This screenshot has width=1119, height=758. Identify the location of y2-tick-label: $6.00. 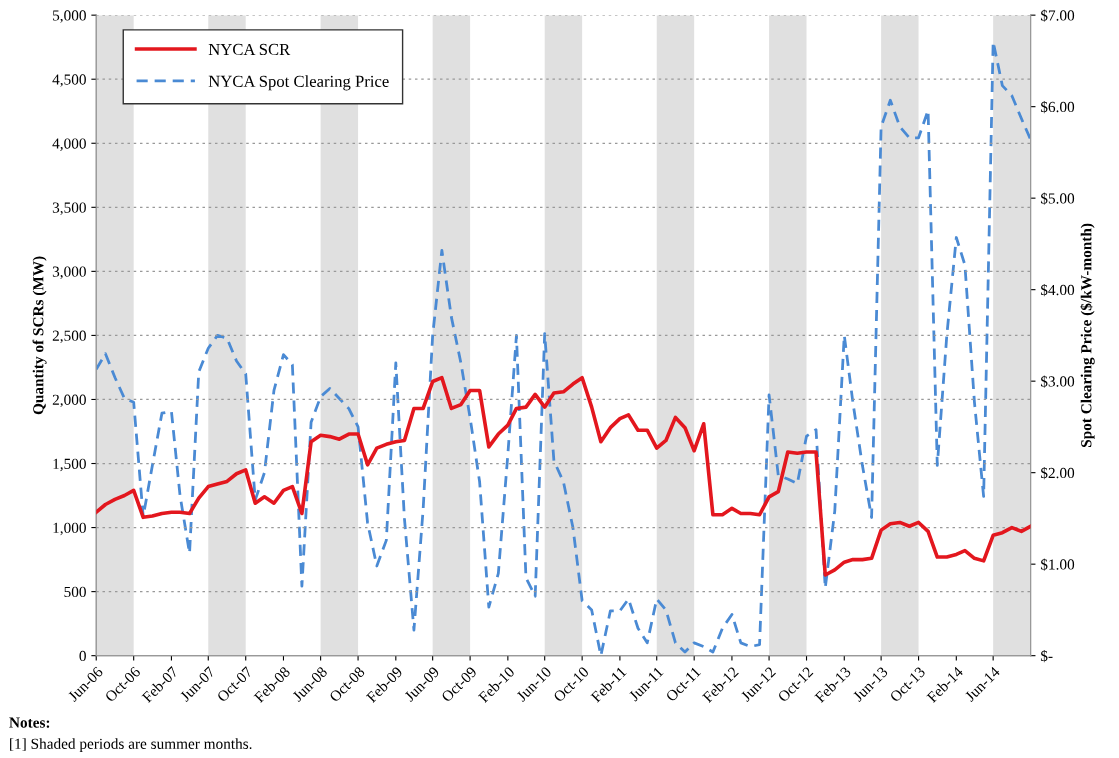
(1057, 107).